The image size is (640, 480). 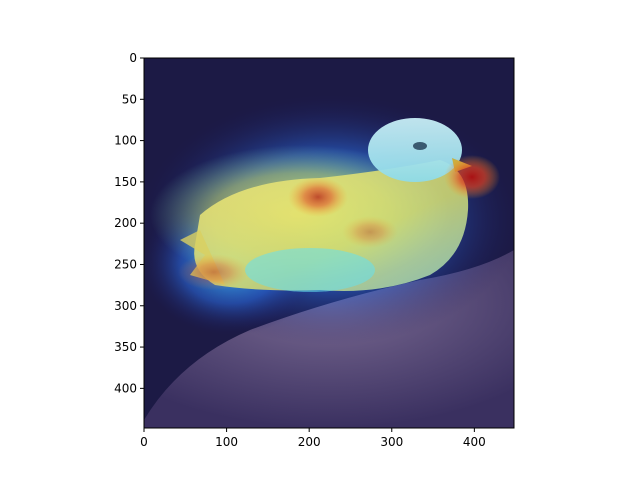 What do you see at coordinates (125, 264) in the screenshot?
I see `y-tick-label: 250` at bounding box center [125, 264].